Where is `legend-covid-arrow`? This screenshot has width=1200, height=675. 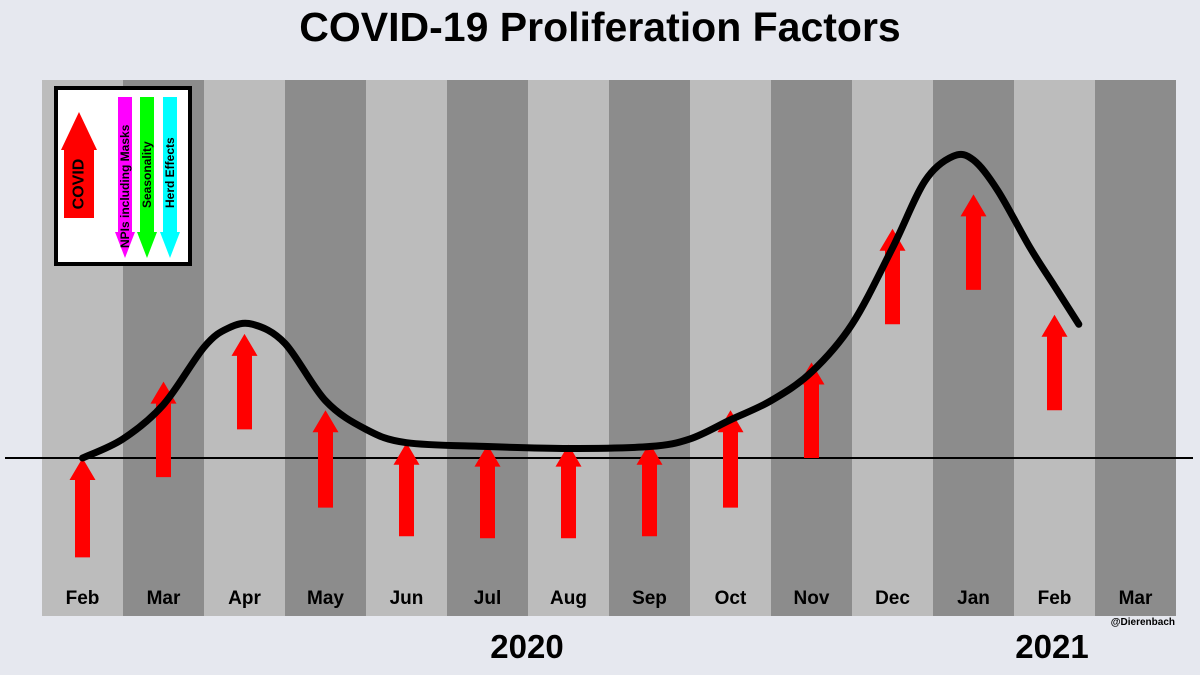
legend-covid-arrow is located at coordinates (79, 165).